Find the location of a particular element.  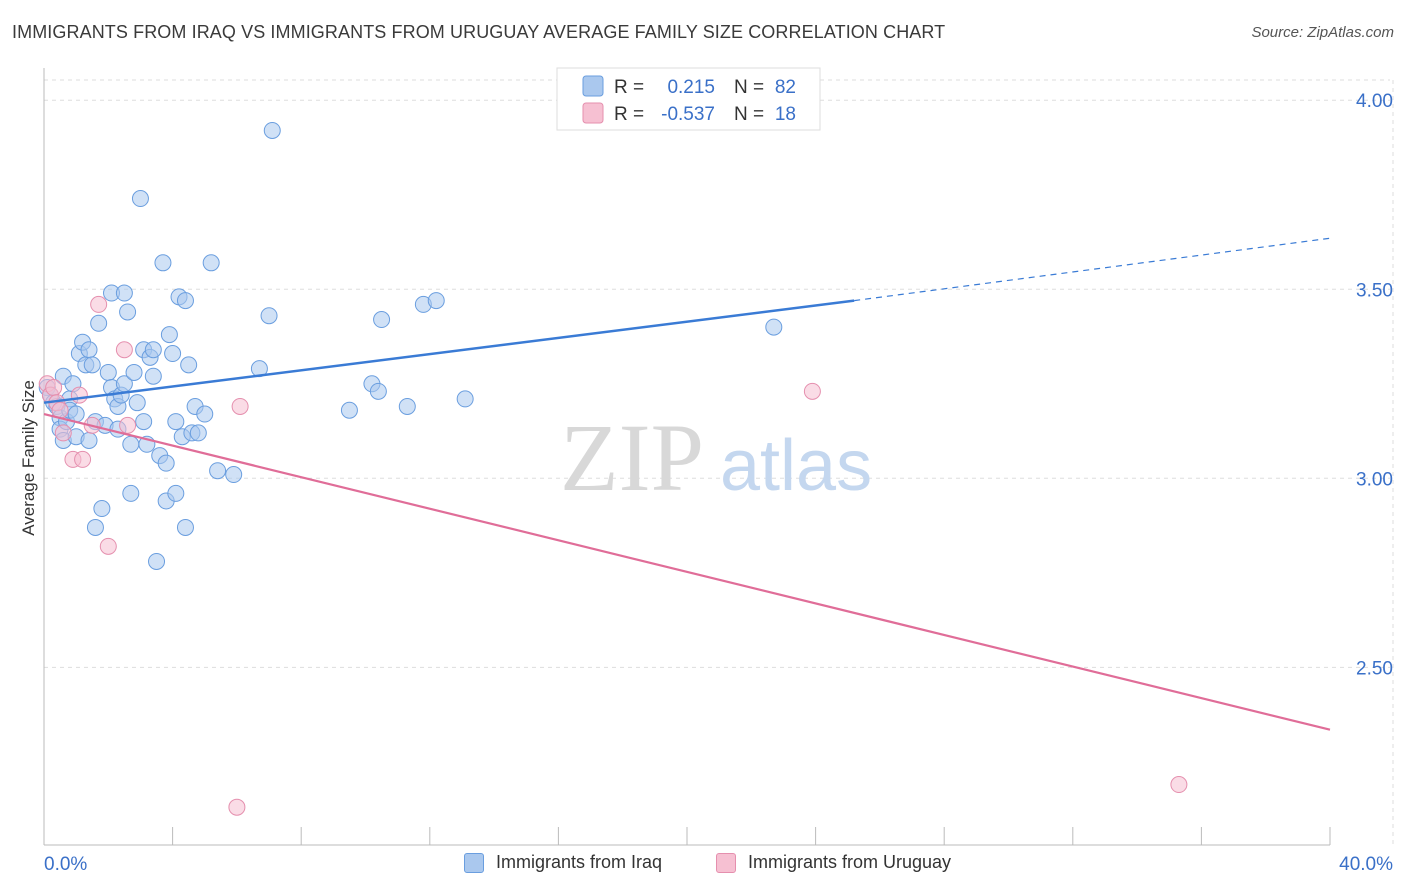

legend-item-iraq: Immigrants from Iraq is located at coordinates (563, 862).